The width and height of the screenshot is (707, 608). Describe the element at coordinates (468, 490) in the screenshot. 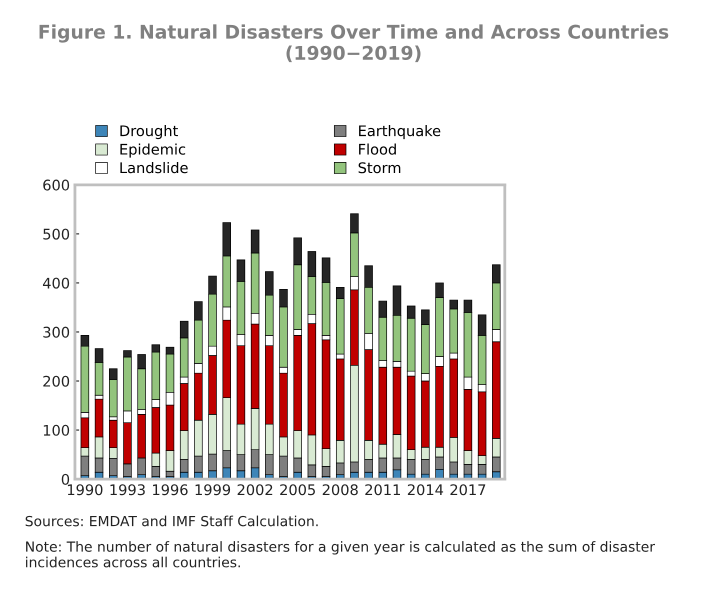

I see `x-tick-label: 2017` at that location.